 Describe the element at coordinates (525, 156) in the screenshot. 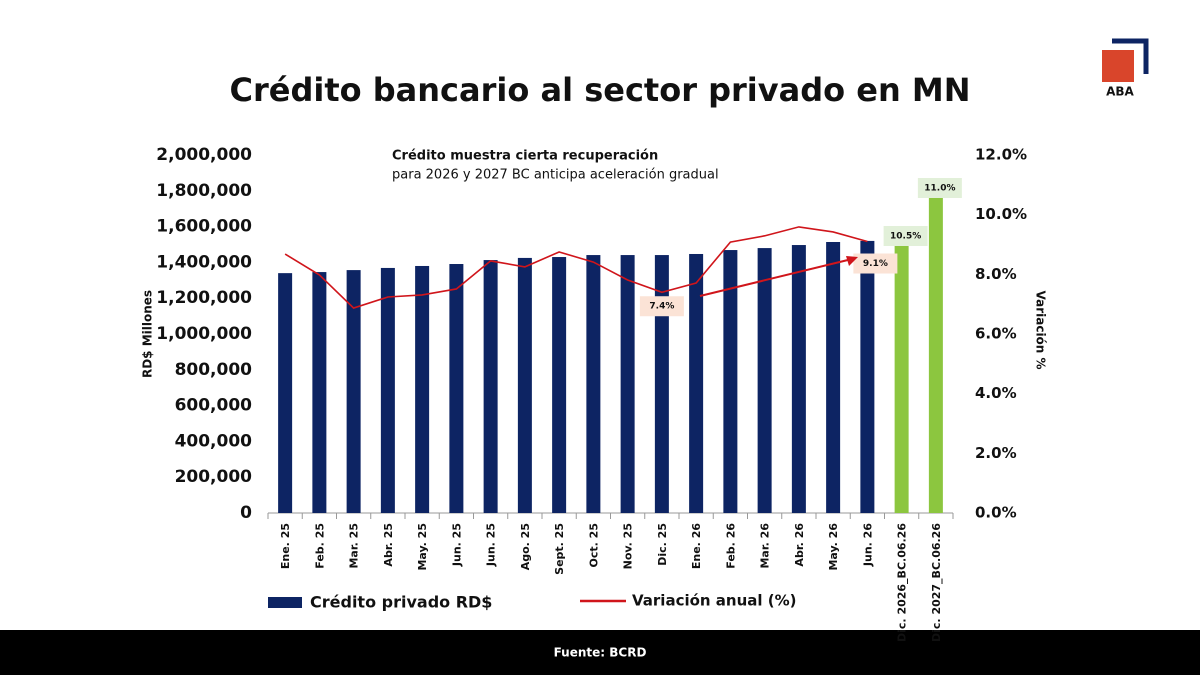

I see `subtitle: Crédito muestra cierta recuperación` at that location.